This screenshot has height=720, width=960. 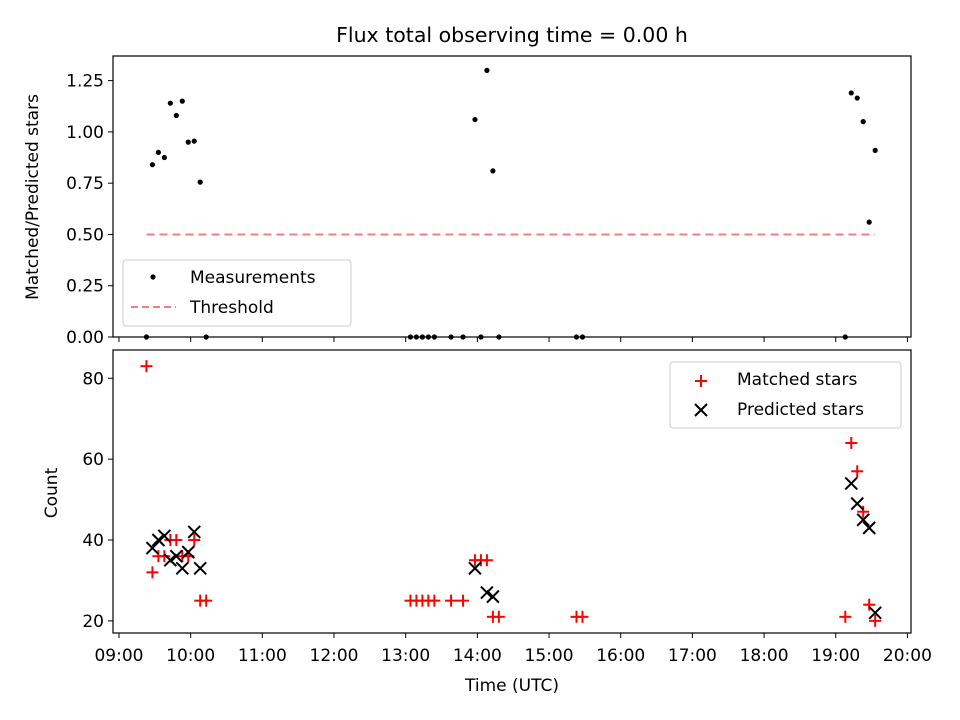 I want to click on top-legend-box, so click(x=237, y=293).